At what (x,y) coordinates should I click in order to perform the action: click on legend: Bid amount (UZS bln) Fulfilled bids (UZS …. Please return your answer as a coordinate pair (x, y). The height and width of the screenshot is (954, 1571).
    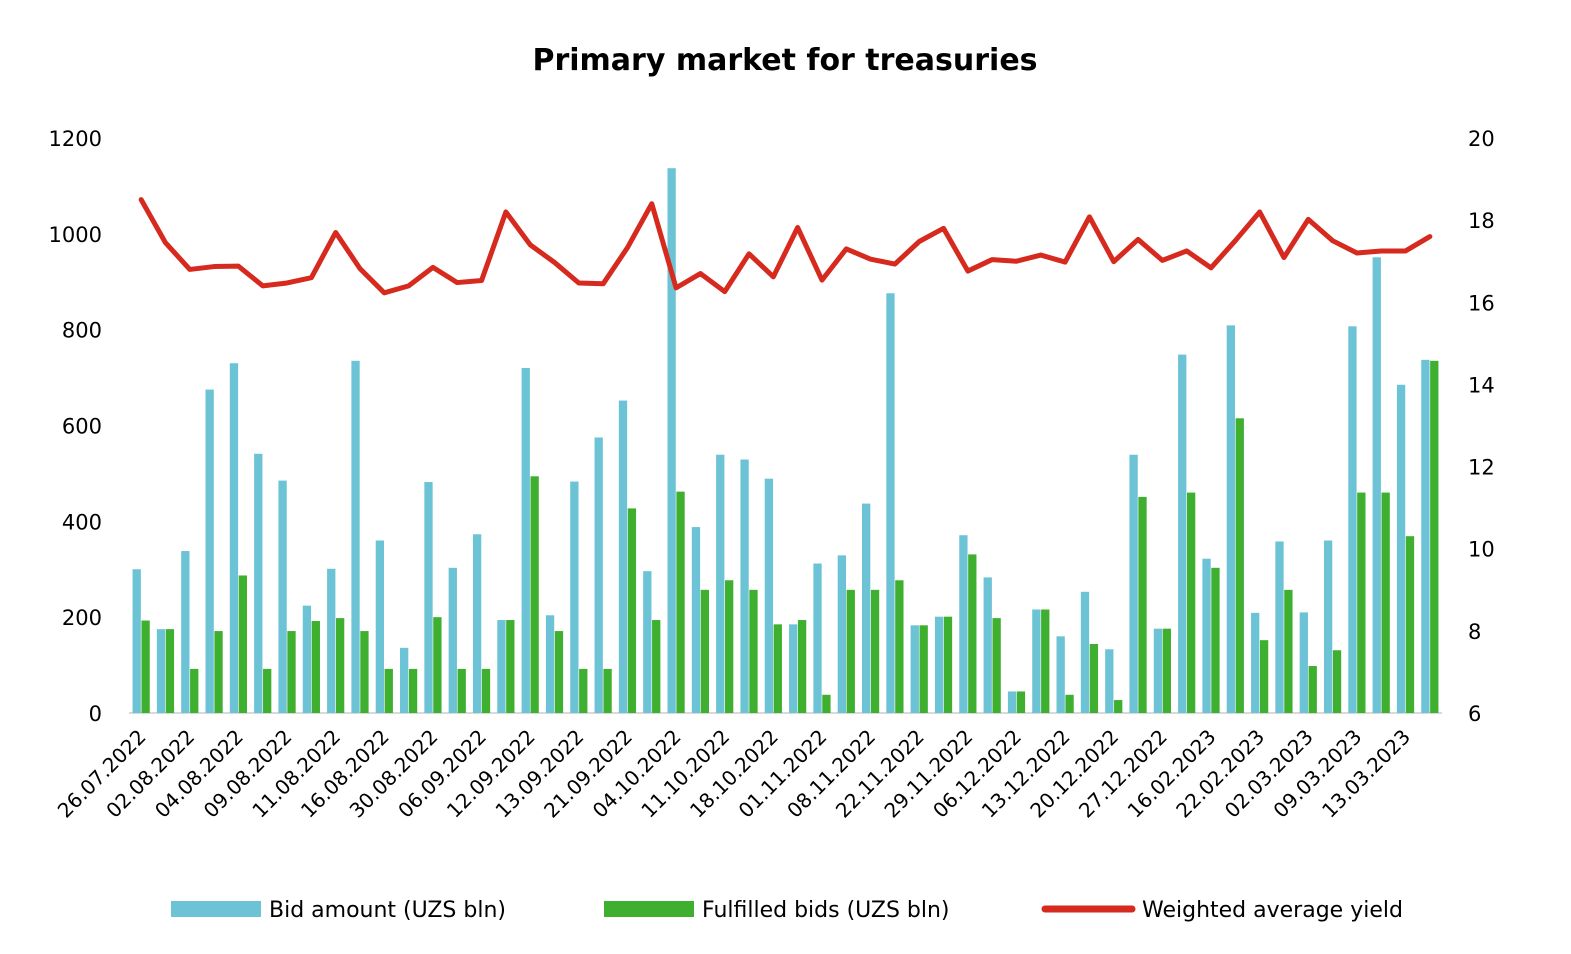
    Looking at the image, I should click on (787, 910).